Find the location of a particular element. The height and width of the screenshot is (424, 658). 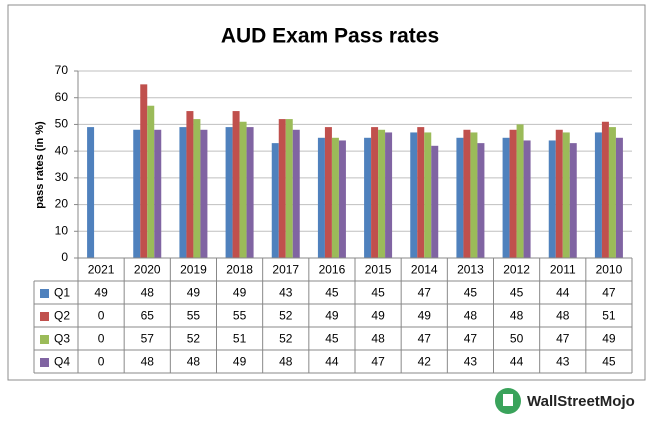

table-value: 42 is located at coordinates (425, 362).